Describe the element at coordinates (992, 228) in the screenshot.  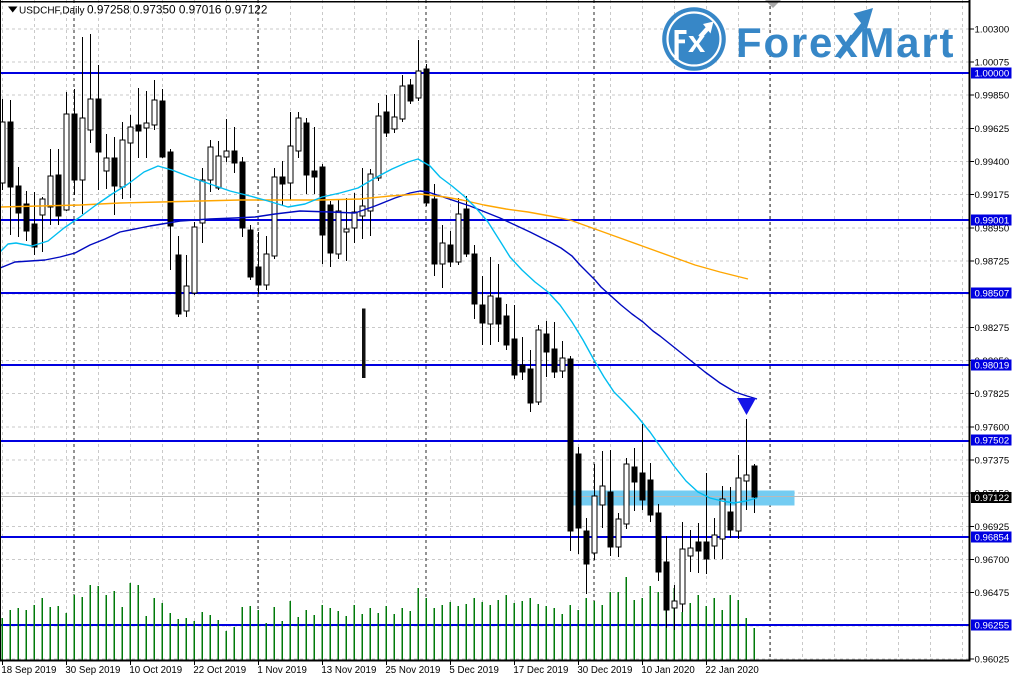
I see `svg-text: 0.98950` at that location.